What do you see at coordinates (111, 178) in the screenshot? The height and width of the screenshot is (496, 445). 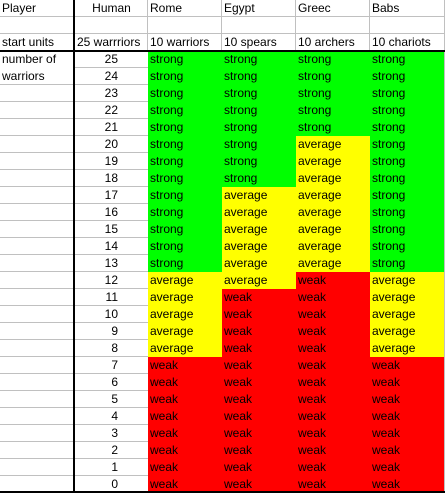 I see `warriors-count-cell: 18` at bounding box center [111, 178].